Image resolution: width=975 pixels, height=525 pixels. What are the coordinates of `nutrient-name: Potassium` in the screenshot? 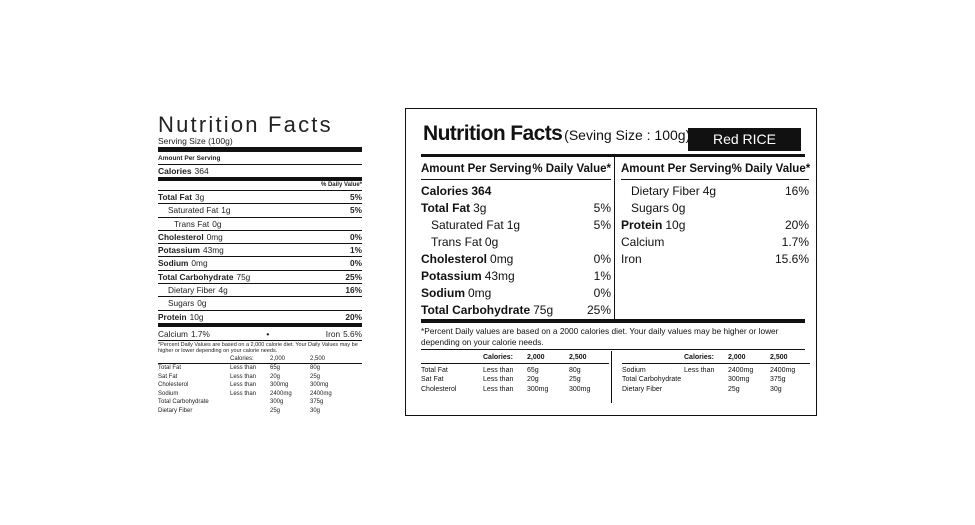 It's located at (179, 250).